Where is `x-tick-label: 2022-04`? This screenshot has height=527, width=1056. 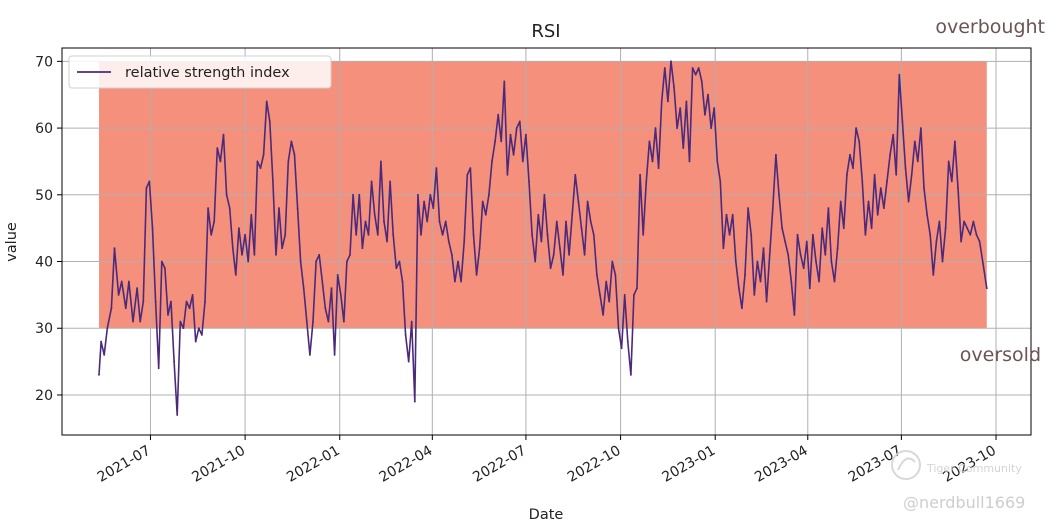 x-tick-label: 2022-04 is located at coordinates (406, 464).